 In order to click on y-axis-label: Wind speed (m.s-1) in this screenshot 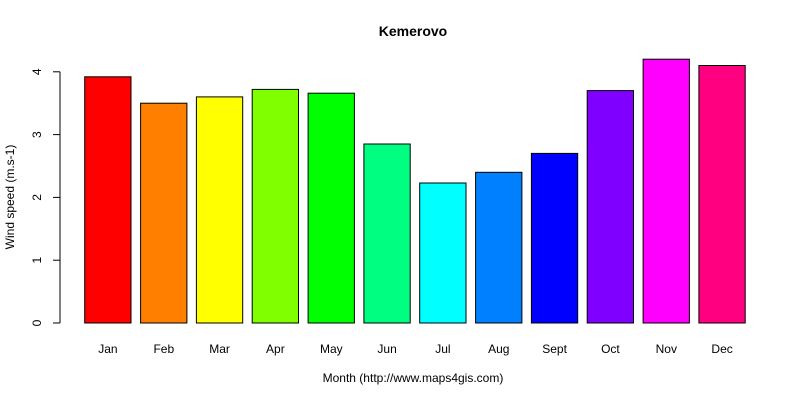, I will do `click(10, 197)`.